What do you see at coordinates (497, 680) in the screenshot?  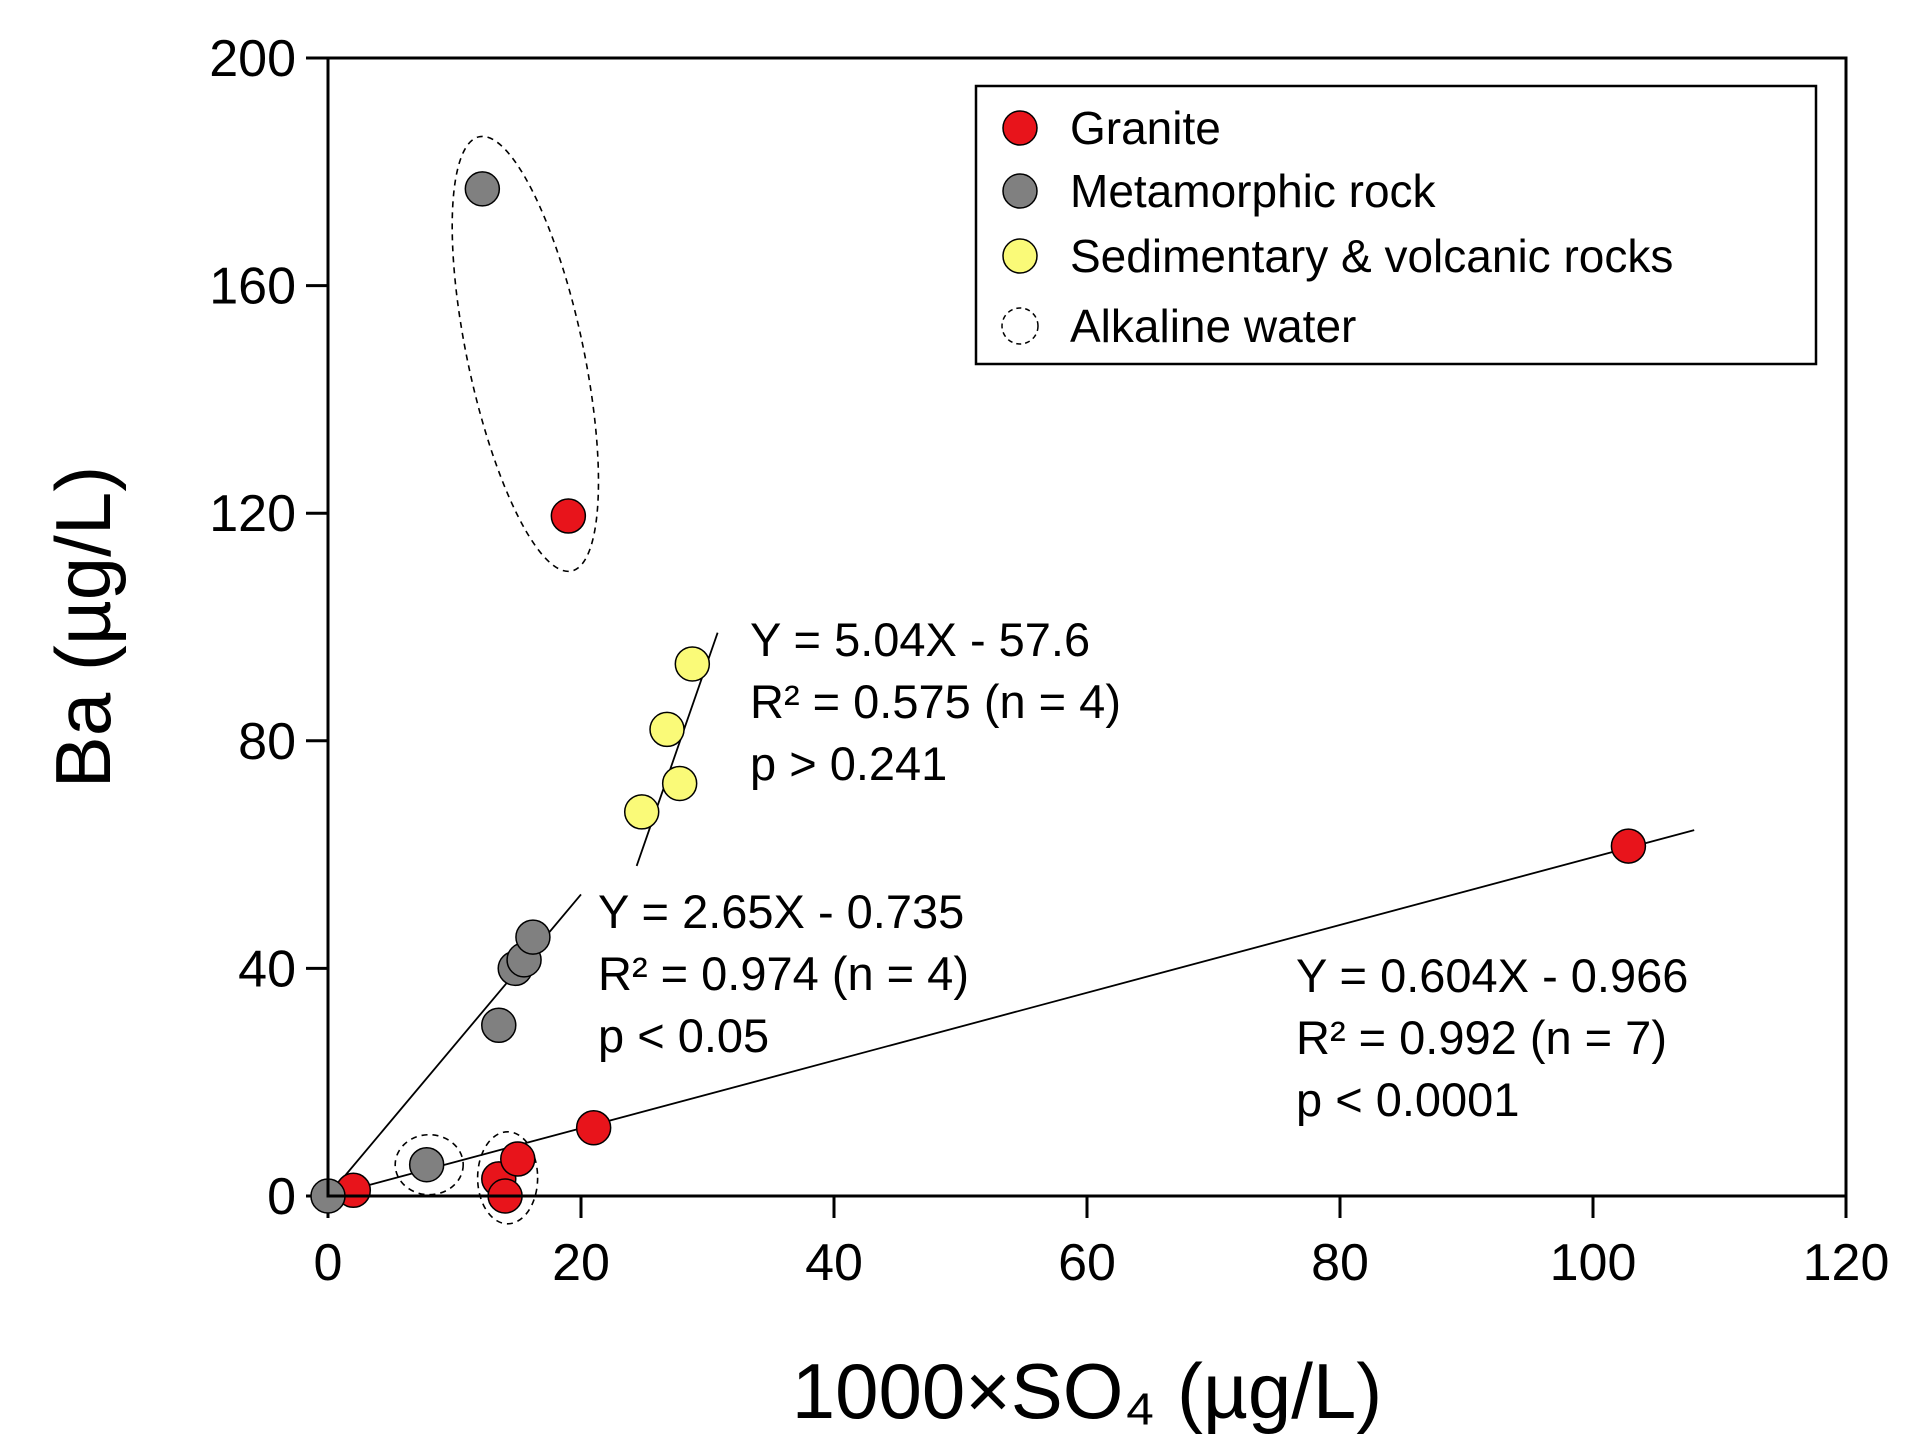 I see `alkaline-water-outlines` at bounding box center [497, 680].